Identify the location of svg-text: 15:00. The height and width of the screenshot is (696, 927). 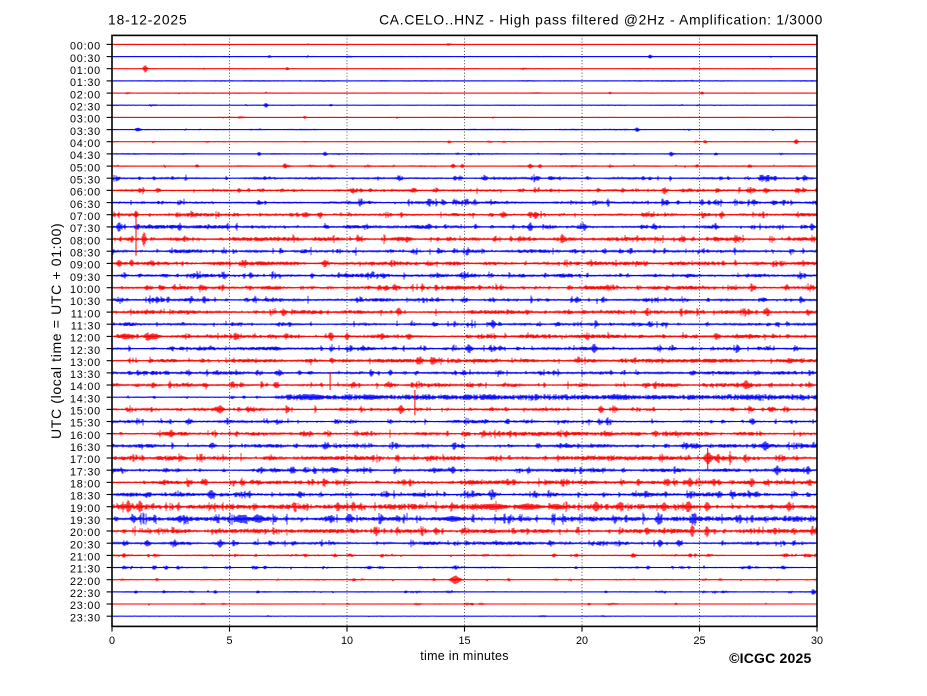
(85, 412).